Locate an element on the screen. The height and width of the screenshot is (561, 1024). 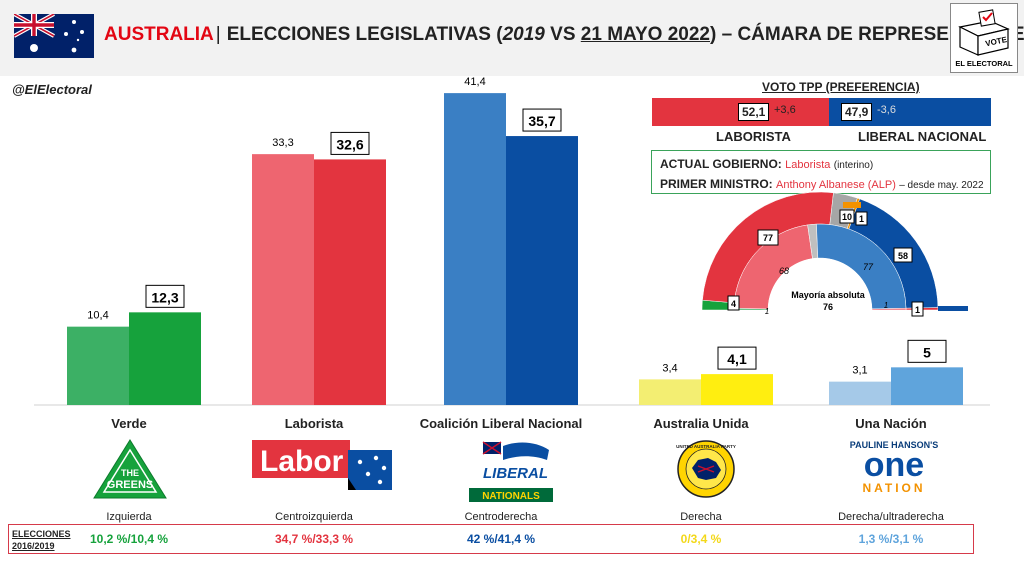
previous-label-line-1: ELECCIONES is located at coordinates (41, 534).